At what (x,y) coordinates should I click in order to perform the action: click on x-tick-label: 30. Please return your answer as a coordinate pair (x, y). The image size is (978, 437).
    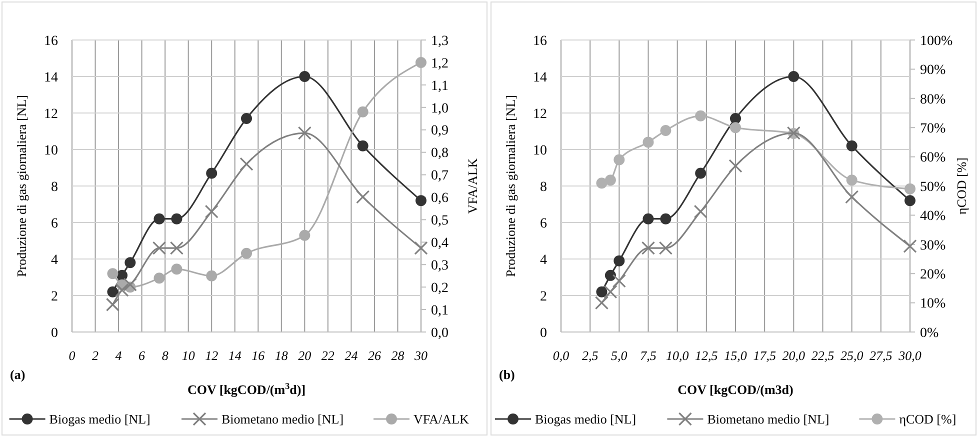
    Looking at the image, I should click on (421, 355).